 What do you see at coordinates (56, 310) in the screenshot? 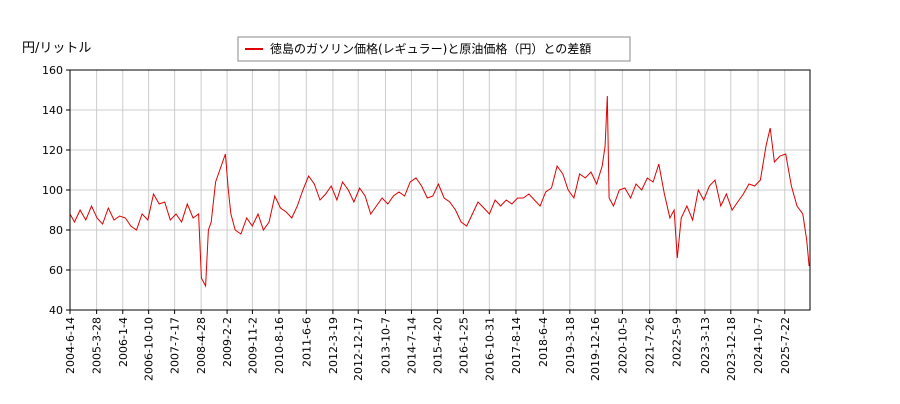
I see `y-tick-label: 40` at bounding box center [56, 310].